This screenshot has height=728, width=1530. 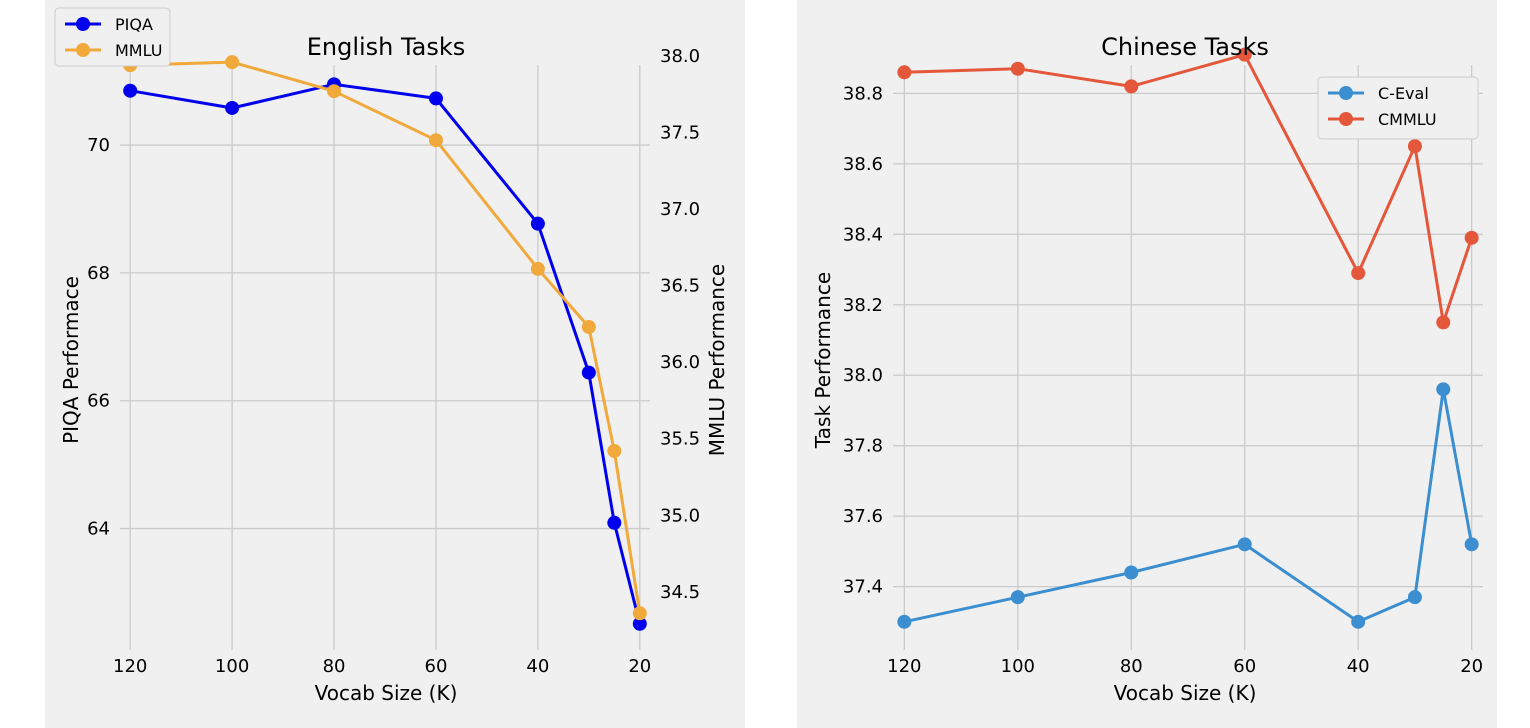 What do you see at coordinates (823, 360) in the screenshot?
I see `y-axis-label: Task Performance` at bounding box center [823, 360].